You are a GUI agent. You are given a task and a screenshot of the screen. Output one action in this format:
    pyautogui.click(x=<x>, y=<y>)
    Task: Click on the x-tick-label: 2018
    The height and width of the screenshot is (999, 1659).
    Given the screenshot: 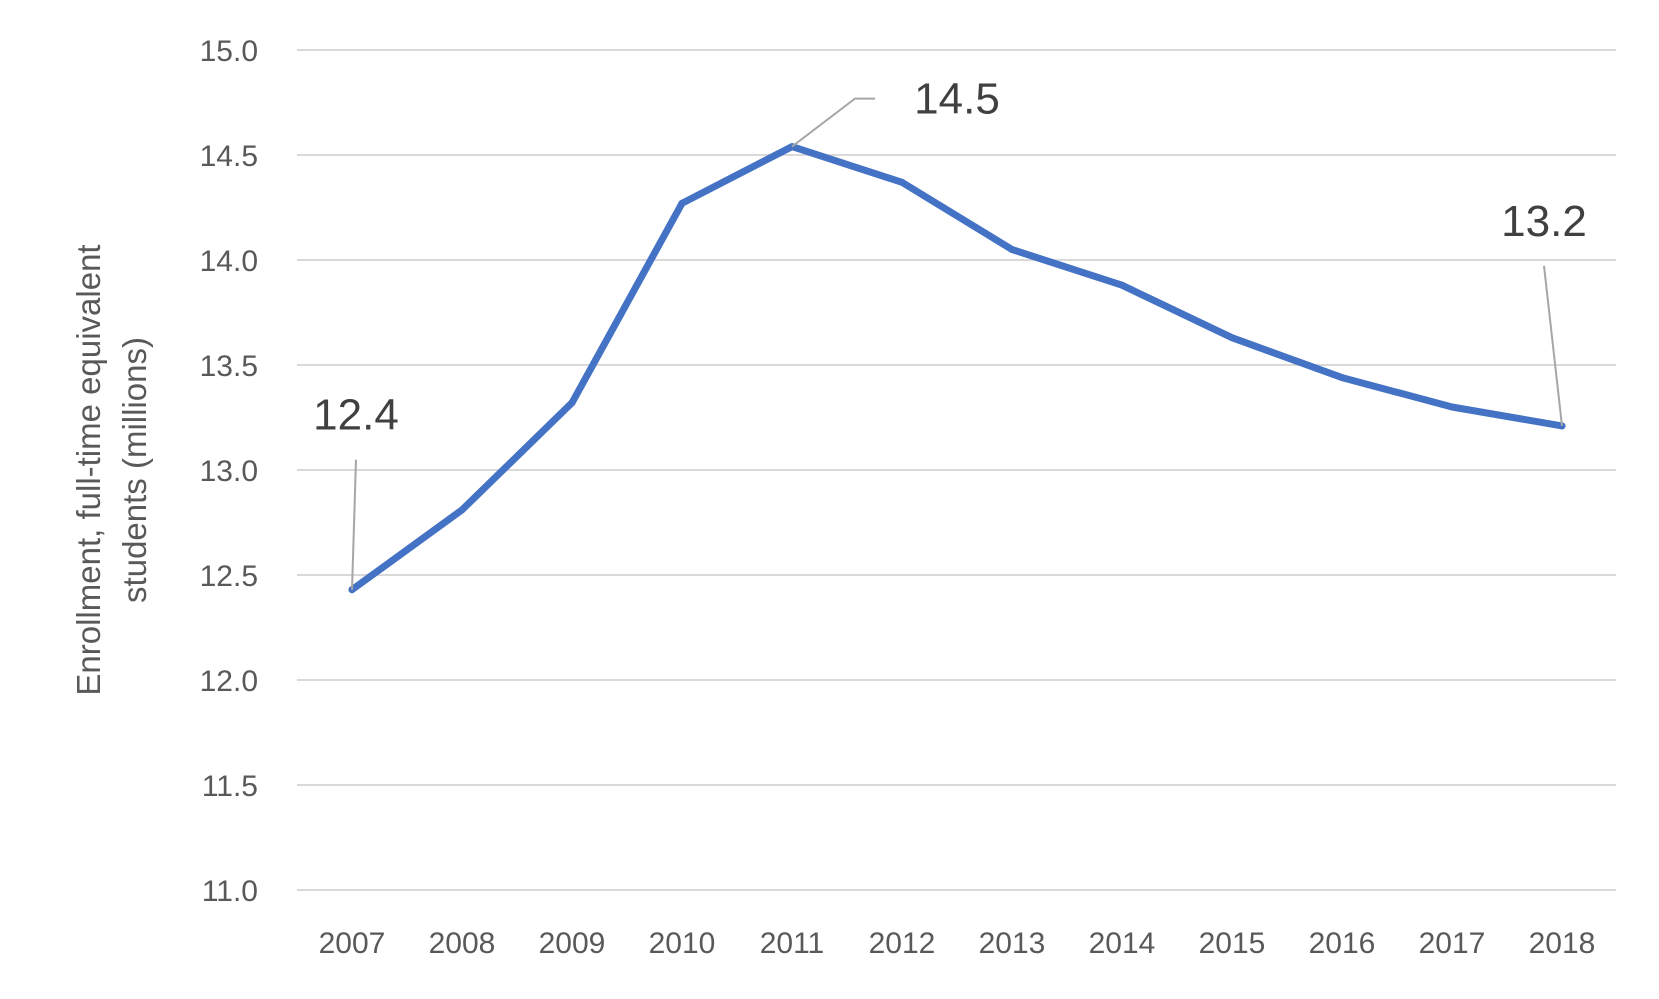 What is the action you would take?
    pyautogui.click(x=1562, y=943)
    